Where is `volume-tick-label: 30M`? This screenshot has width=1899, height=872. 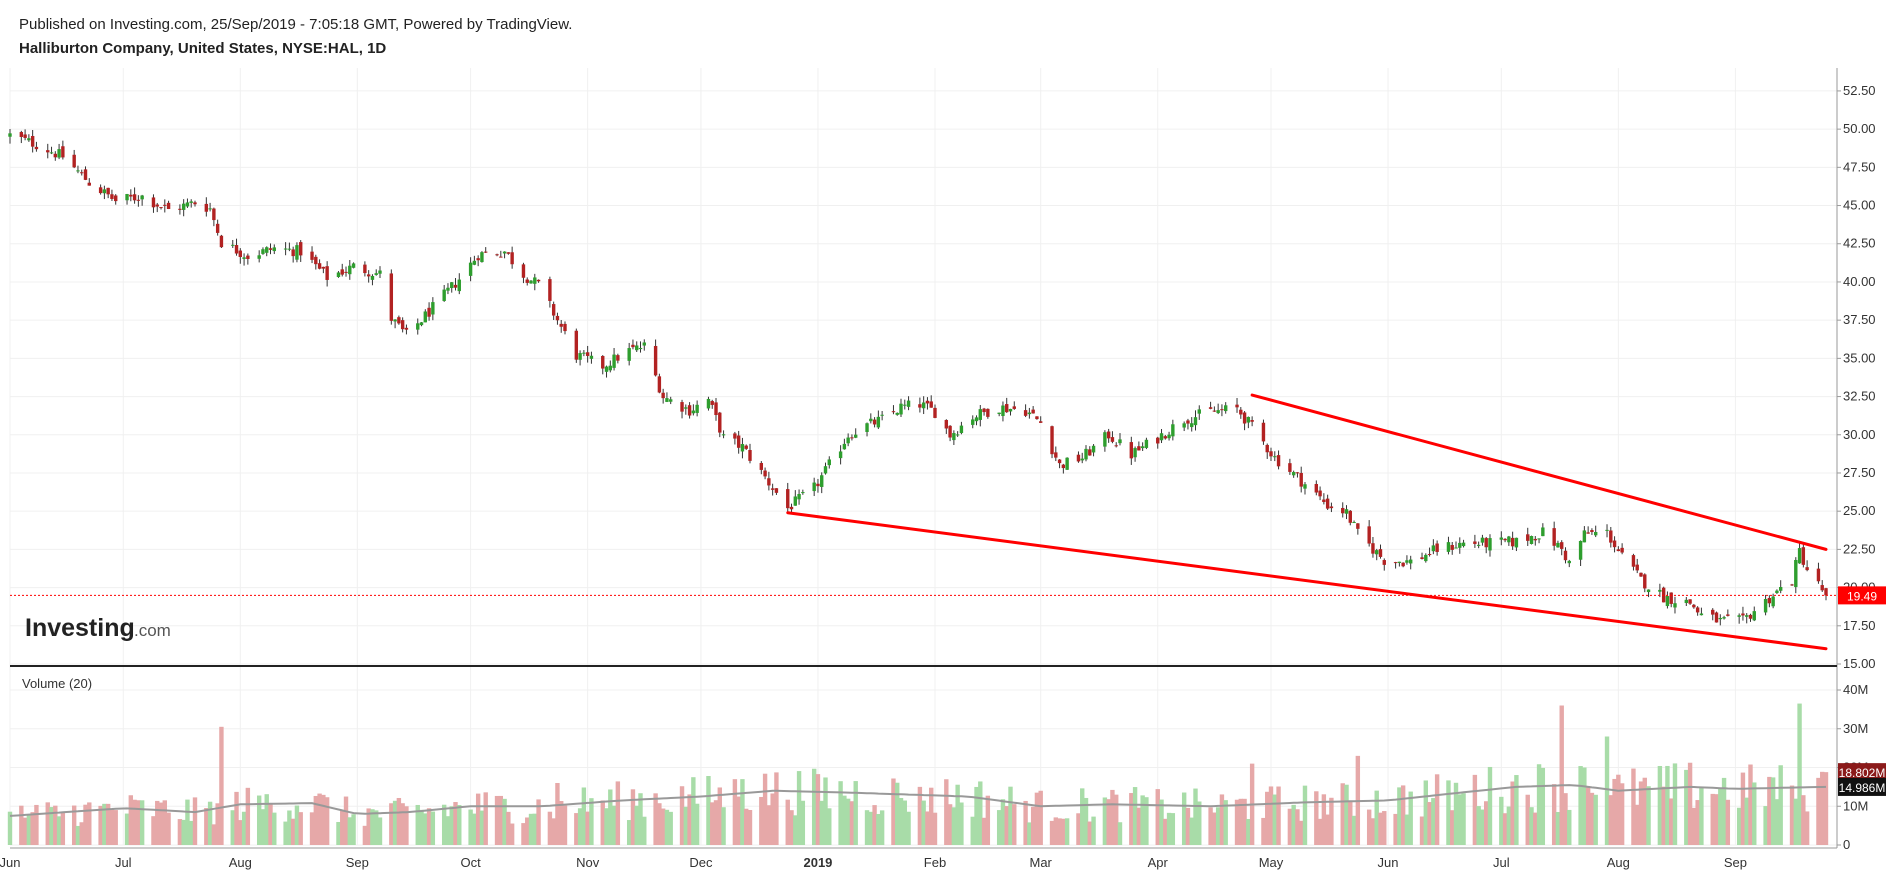
volume-tick-label: 30M is located at coordinates (1855, 728).